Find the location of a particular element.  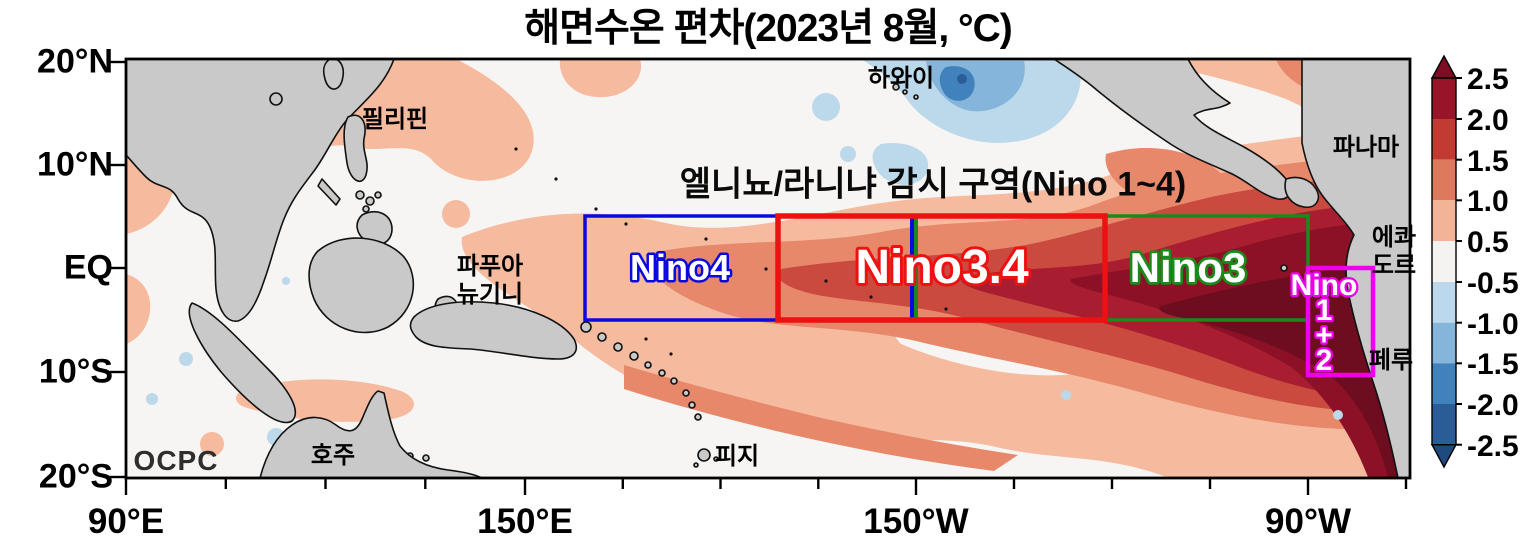

svg-text: 2.0 is located at coordinates (1488, 120).